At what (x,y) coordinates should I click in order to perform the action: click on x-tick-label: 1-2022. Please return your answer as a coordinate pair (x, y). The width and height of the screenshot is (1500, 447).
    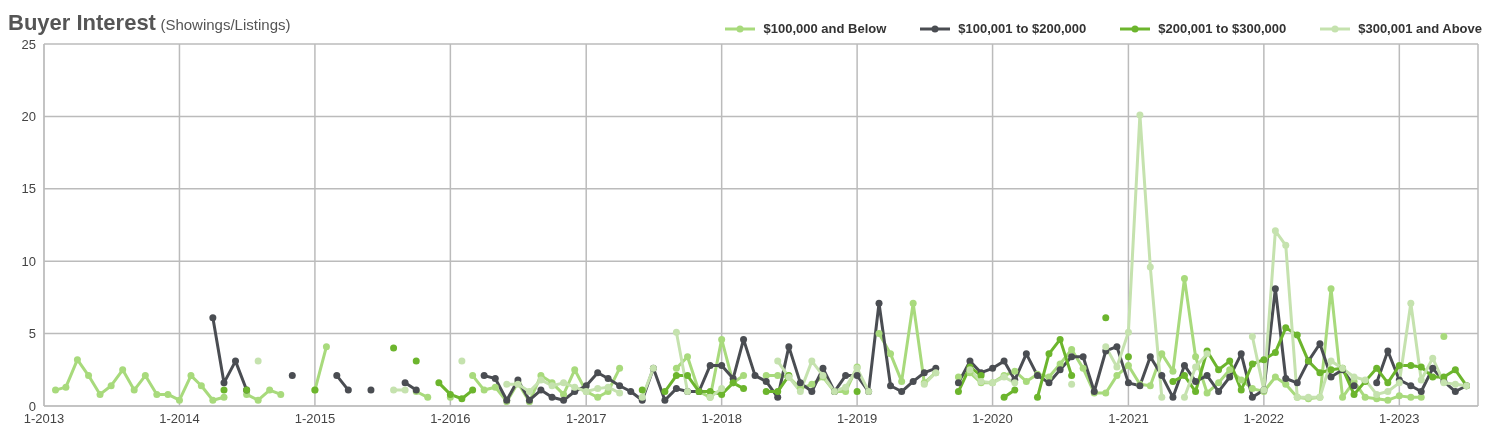
    Looking at the image, I should click on (1264, 419).